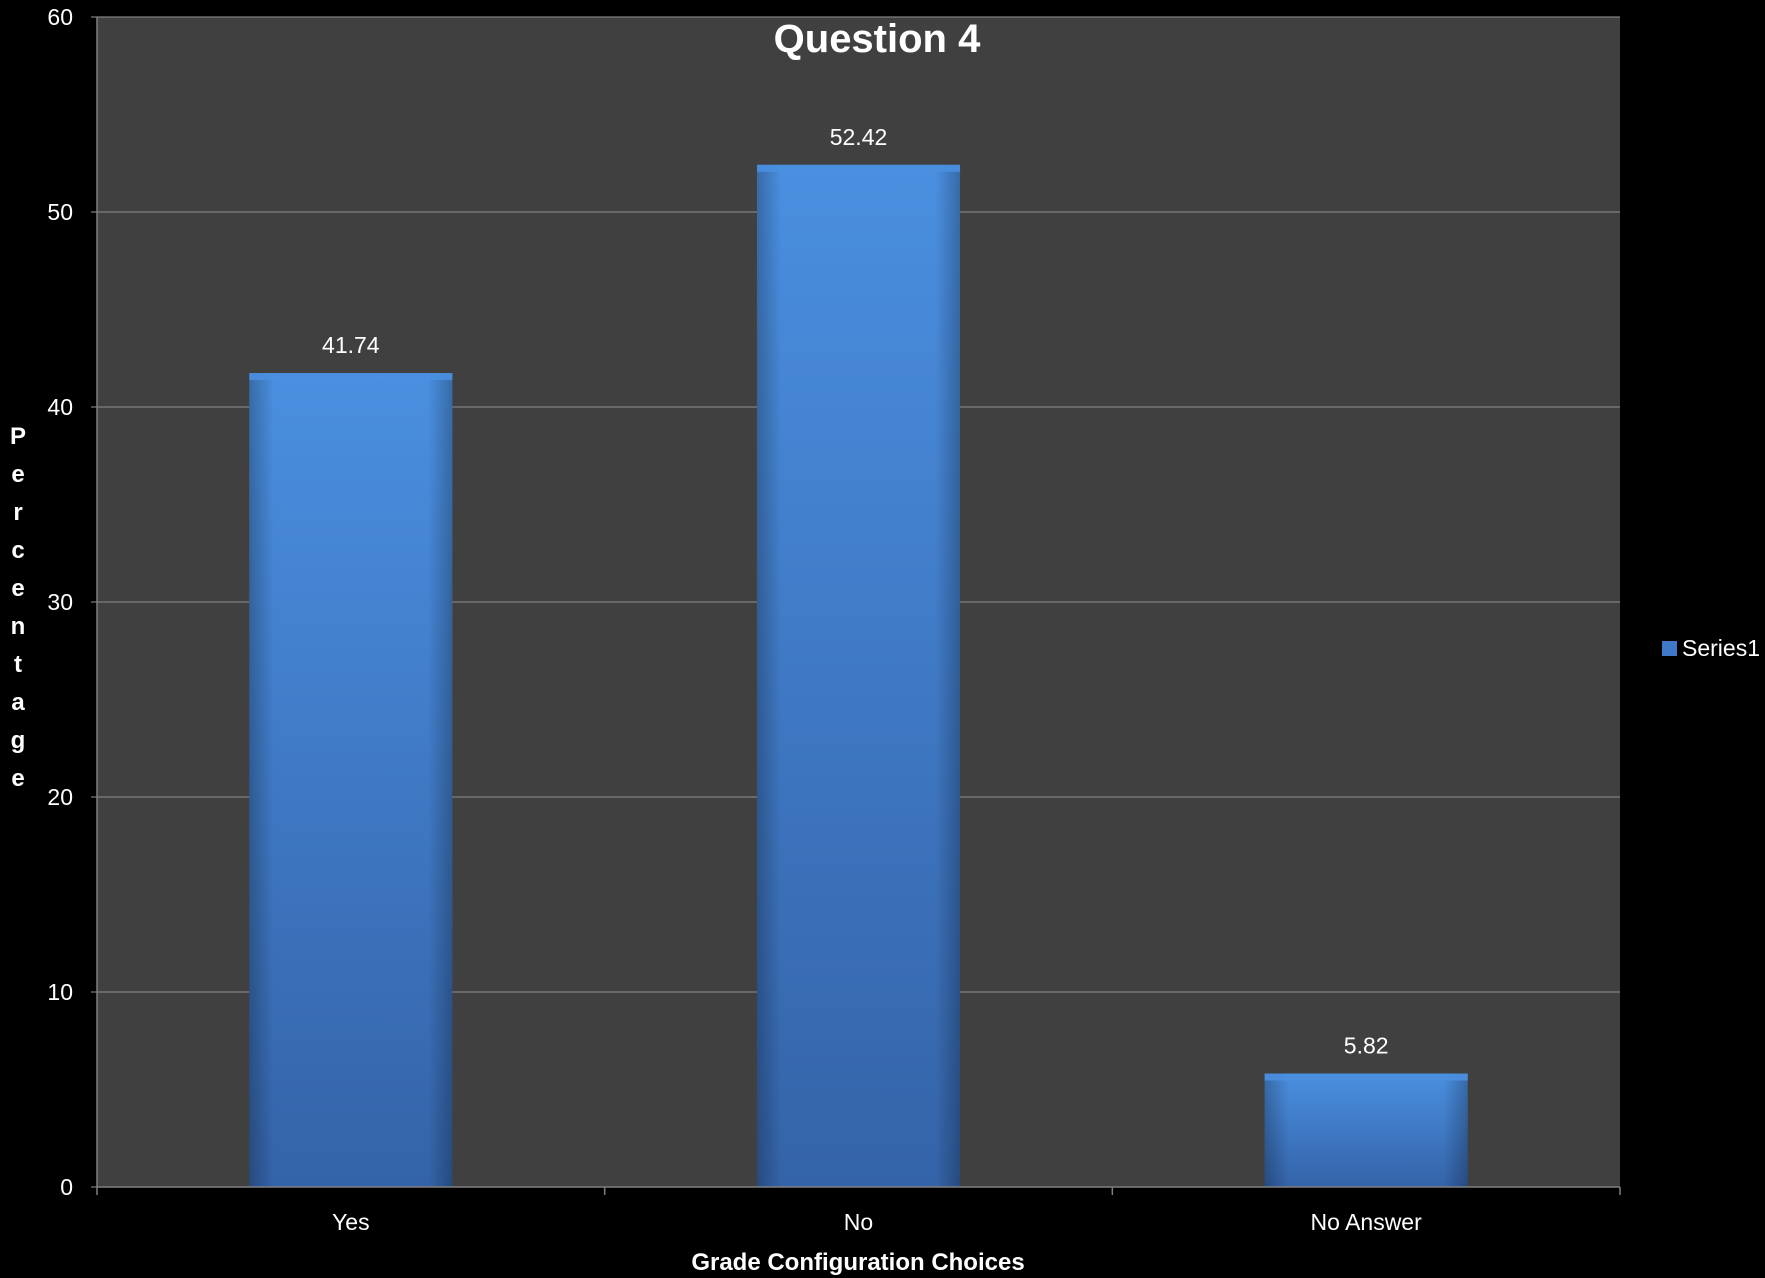 This screenshot has width=1765, height=1278. Describe the element at coordinates (18, 702) in the screenshot. I see `y-axis-title-letter: a` at that location.